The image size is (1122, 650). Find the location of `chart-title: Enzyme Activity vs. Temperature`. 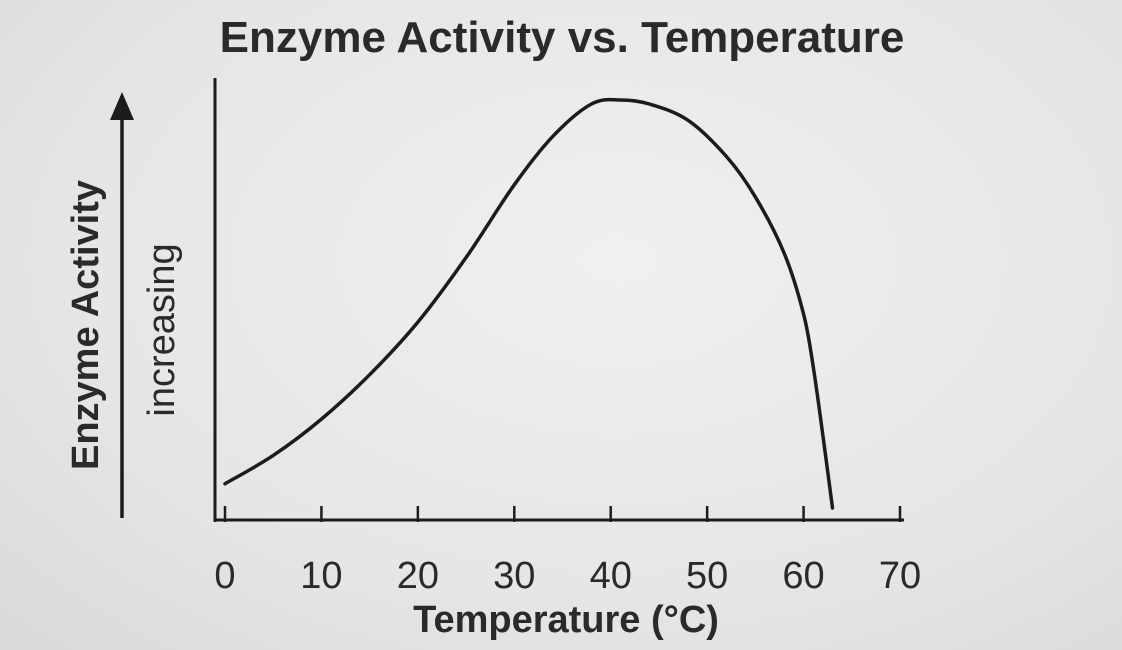

chart-title: Enzyme Activity vs. Temperature is located at coordinates (562, 37).